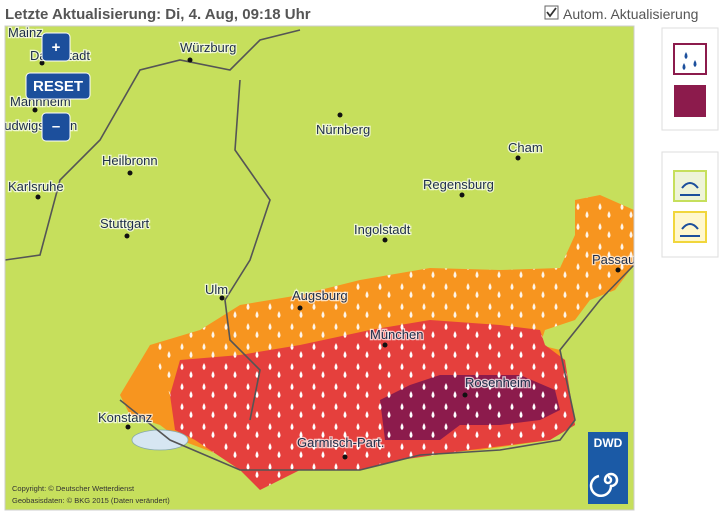  Describe the element at coordinates (608, 443) in the screenshot. I see `logo-text: DWD` at that location.